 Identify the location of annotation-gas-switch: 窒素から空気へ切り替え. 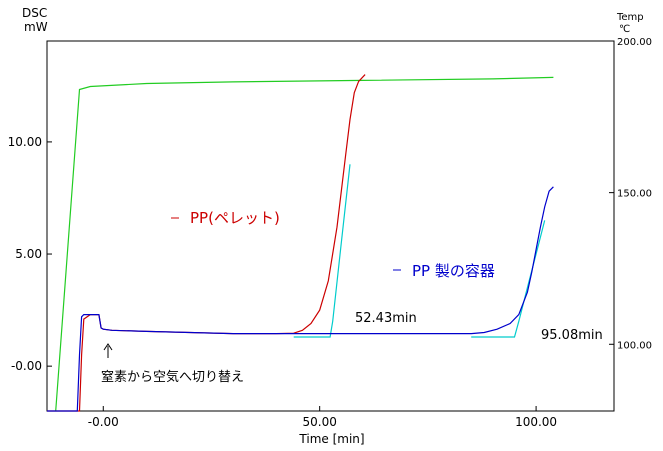
(172, 377).